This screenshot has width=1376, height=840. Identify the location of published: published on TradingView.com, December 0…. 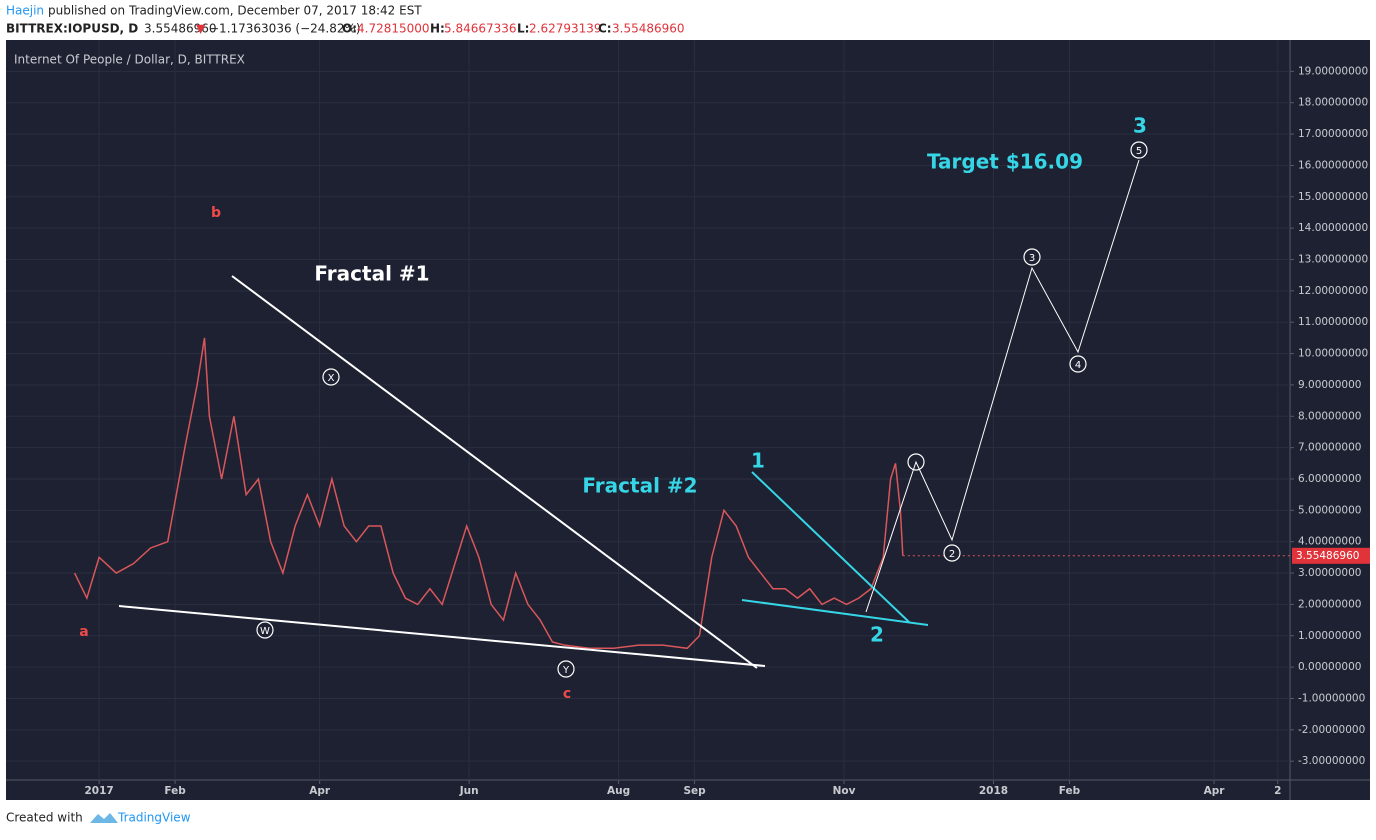
(235, 11).